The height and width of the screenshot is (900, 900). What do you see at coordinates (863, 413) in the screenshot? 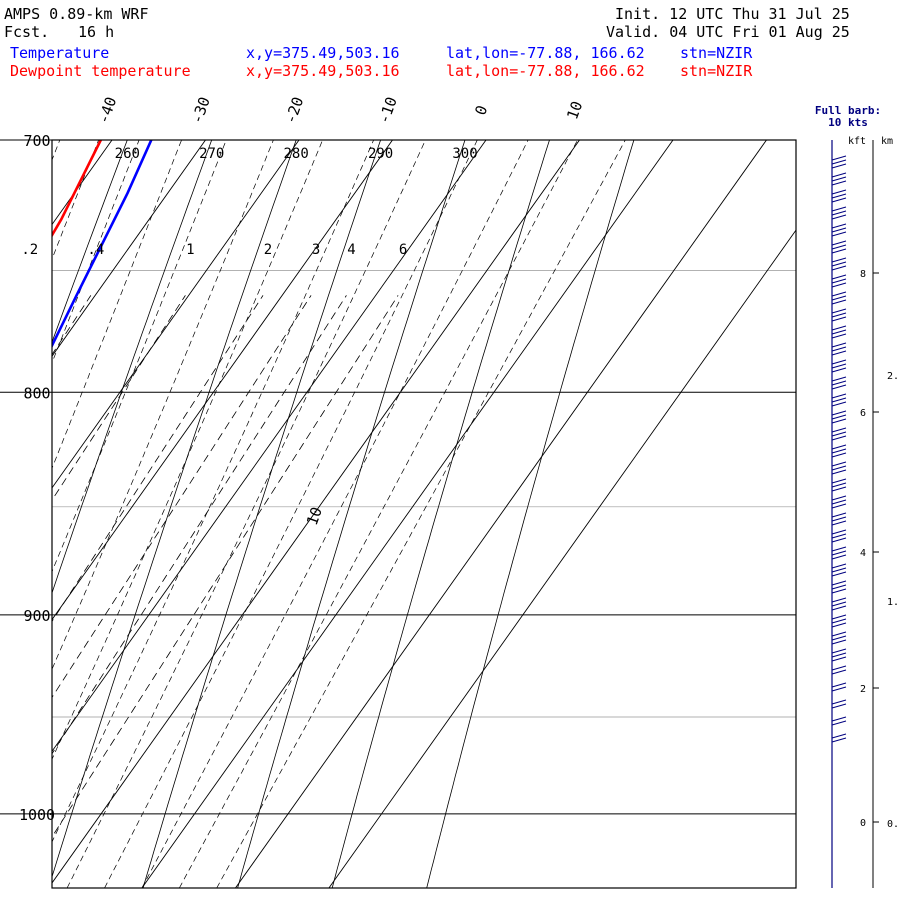
I see `kft-tick-label: 6` at bounding box center [863, 413].